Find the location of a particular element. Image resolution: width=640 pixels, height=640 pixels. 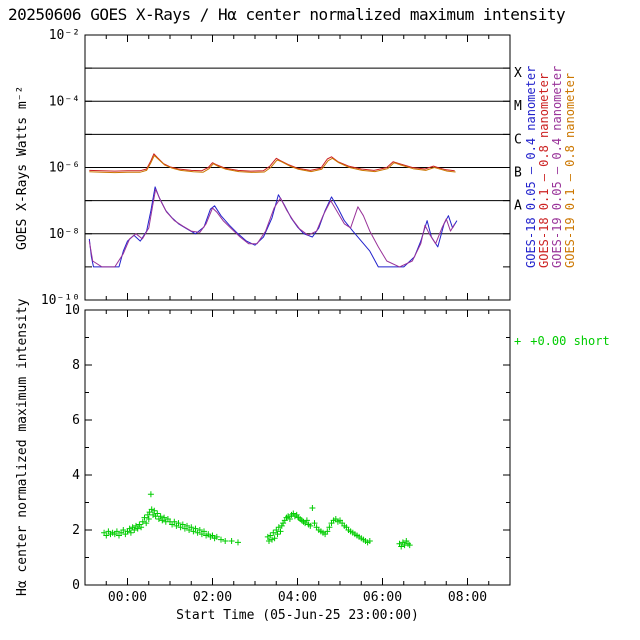

halpha-scatter-markers is located at coordinates (257, 520).